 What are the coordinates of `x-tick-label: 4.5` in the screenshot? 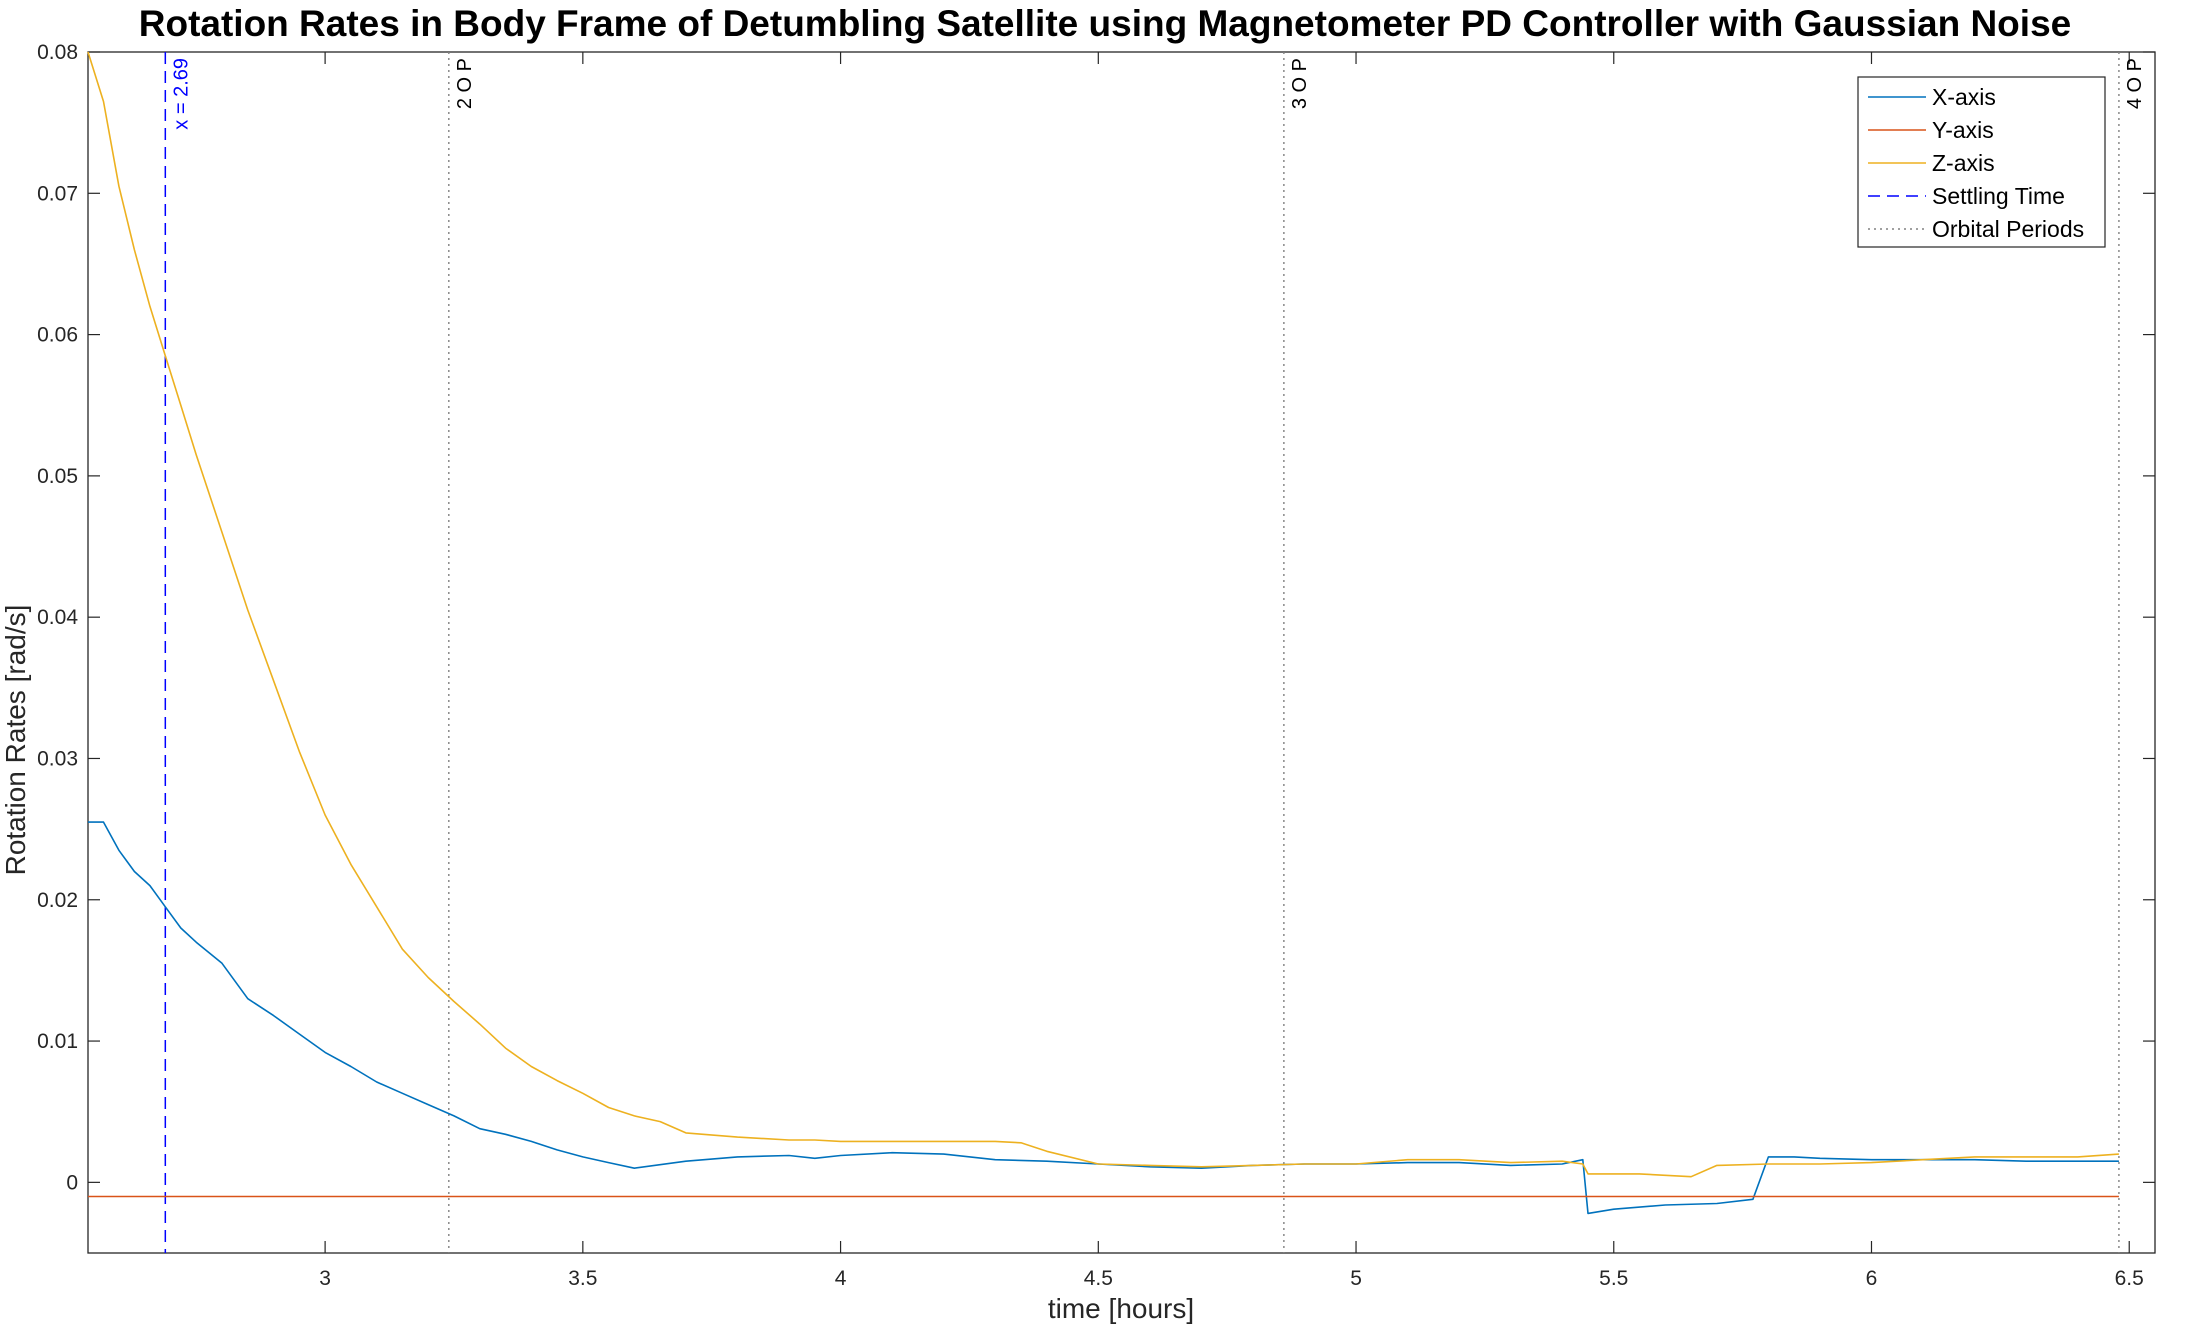 It's located at (1098, 1278).